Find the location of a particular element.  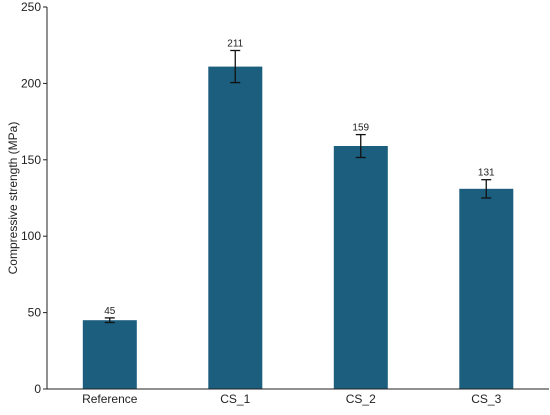

data-label-reference: 45 is located at coordinates (110, 311).